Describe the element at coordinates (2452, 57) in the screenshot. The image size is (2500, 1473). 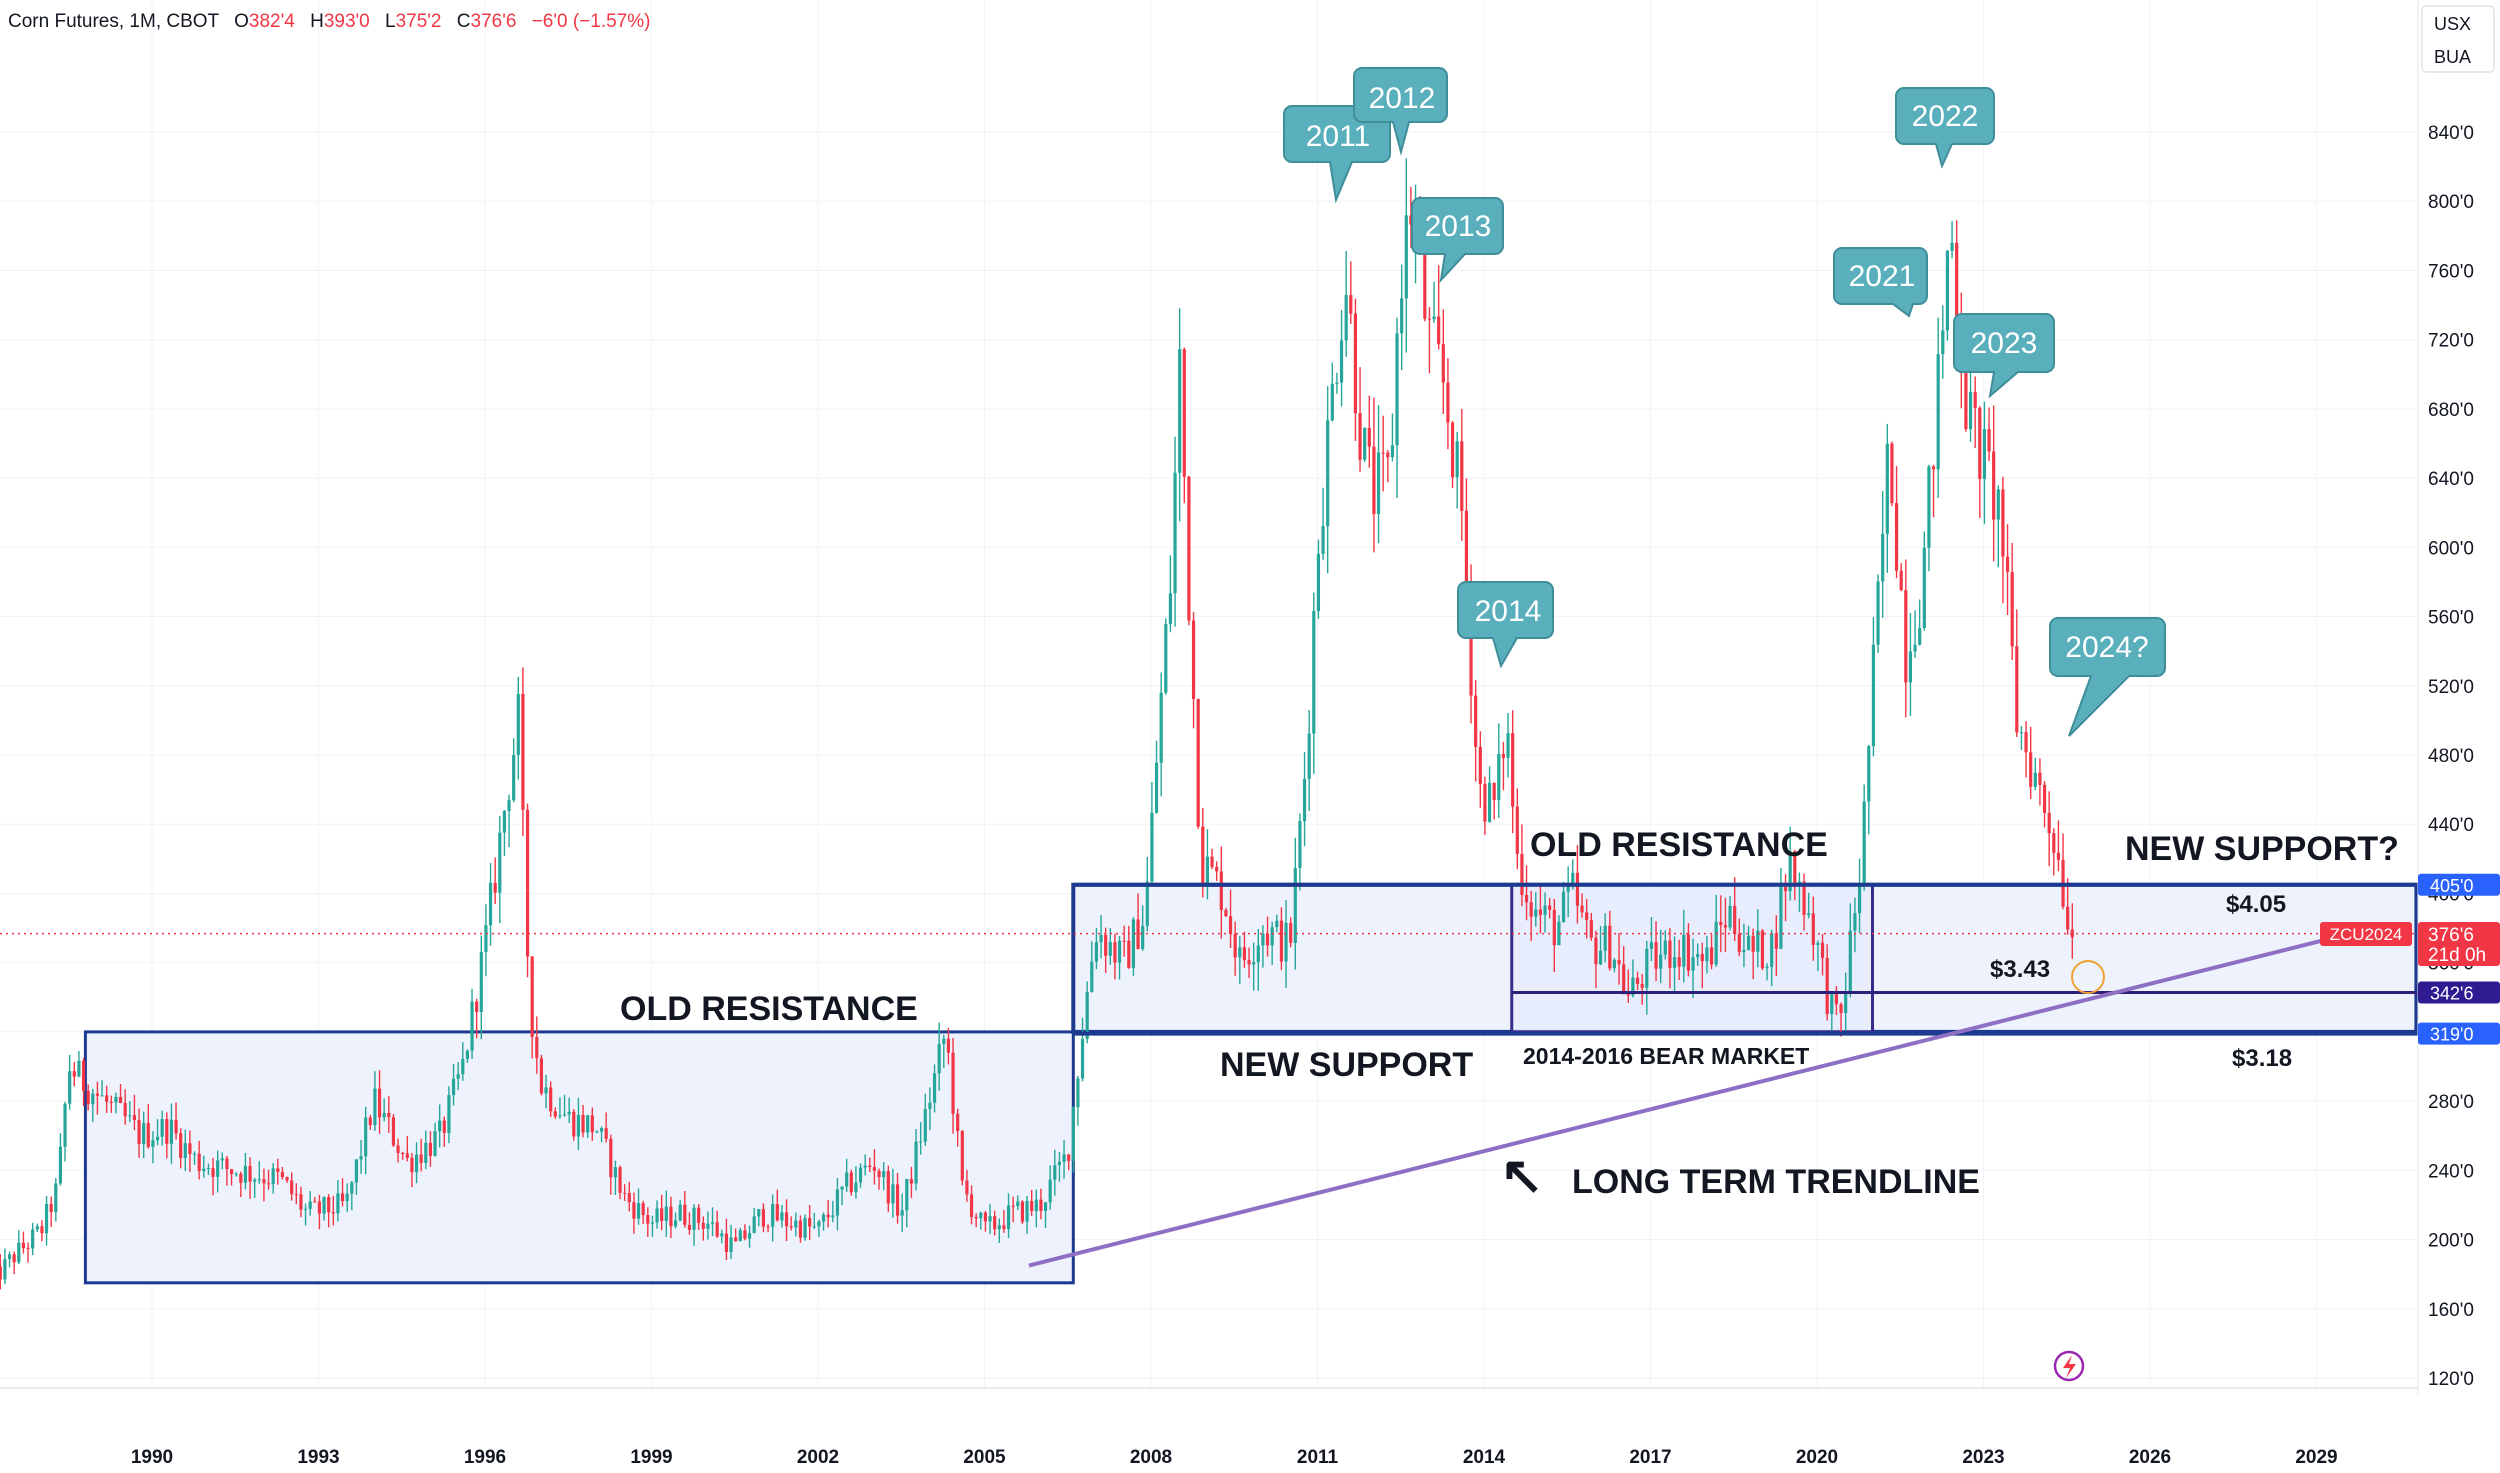
I see `unit-measure: BUA` at that location.